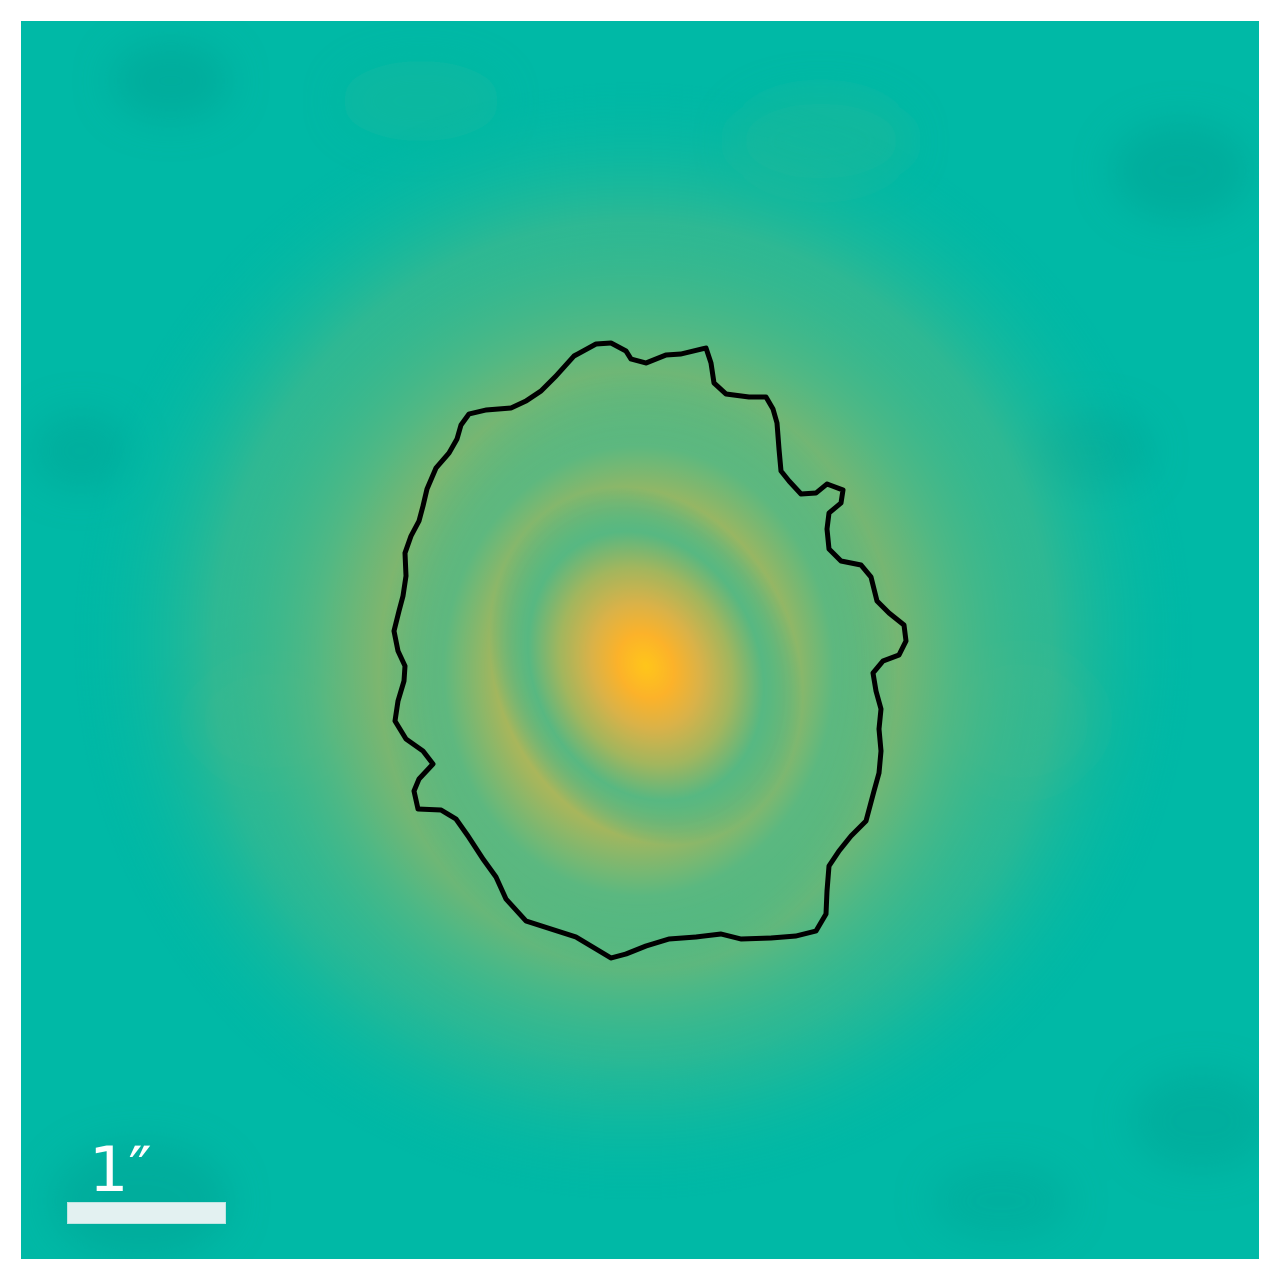  What do you see at coordinates (646, 666) in the screenshot?
I see `bright-core` at bounding box center [646, 666].